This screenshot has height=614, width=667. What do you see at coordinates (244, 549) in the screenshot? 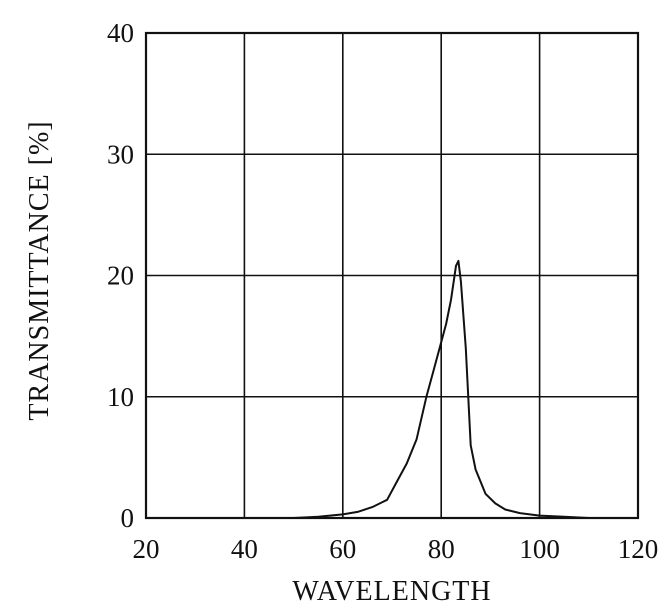
I see `x-tick-label: 40` at bounding box center [244, 549].